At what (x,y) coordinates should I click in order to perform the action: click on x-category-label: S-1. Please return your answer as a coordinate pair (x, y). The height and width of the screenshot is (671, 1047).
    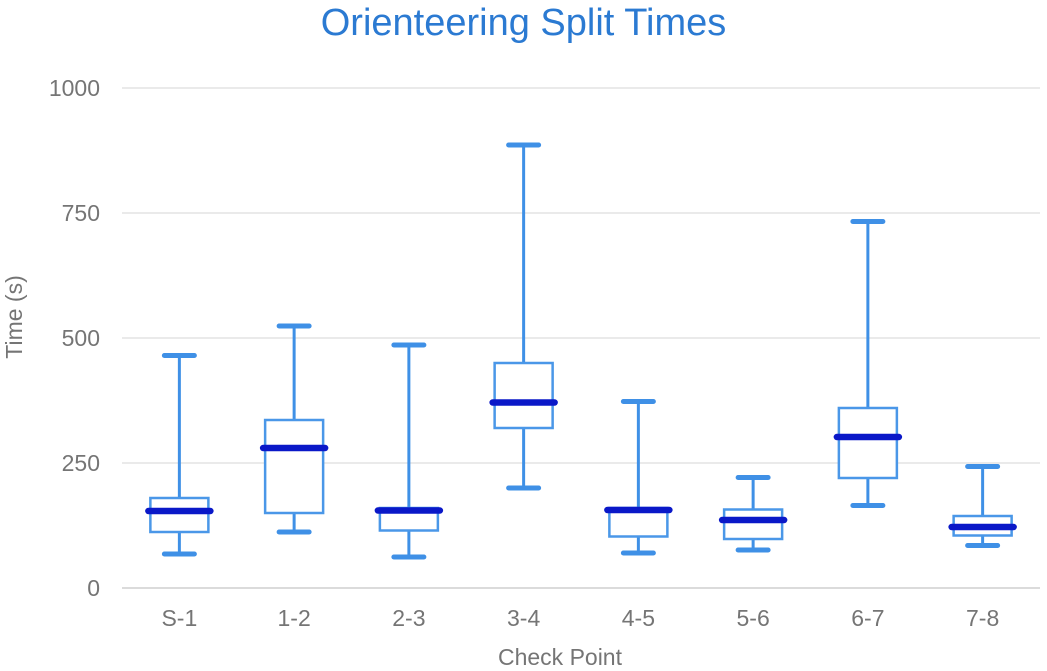
    Looking at the image, I should click on (179, 618).